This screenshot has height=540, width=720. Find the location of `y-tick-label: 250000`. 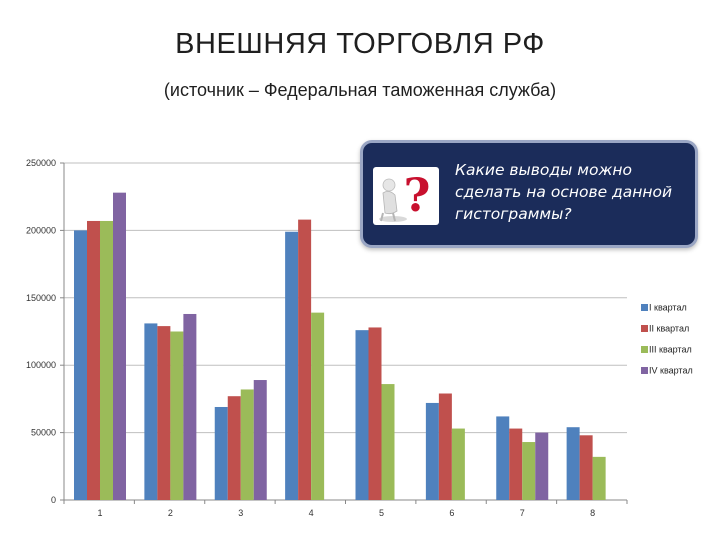

y-tick-label: 250000 is located at coordinates (41, 163).